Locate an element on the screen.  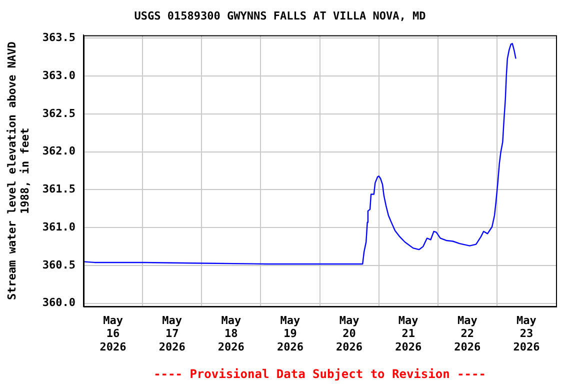
y-tick-label: 361.0 is located at coordinates (59, 227).